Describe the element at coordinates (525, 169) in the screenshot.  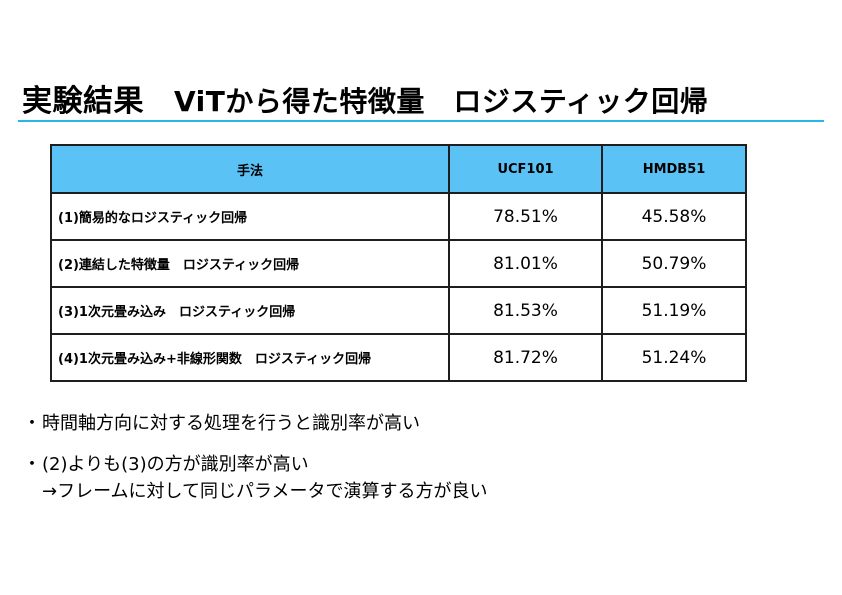
I see `header-ucf101: UCF101` at that location.